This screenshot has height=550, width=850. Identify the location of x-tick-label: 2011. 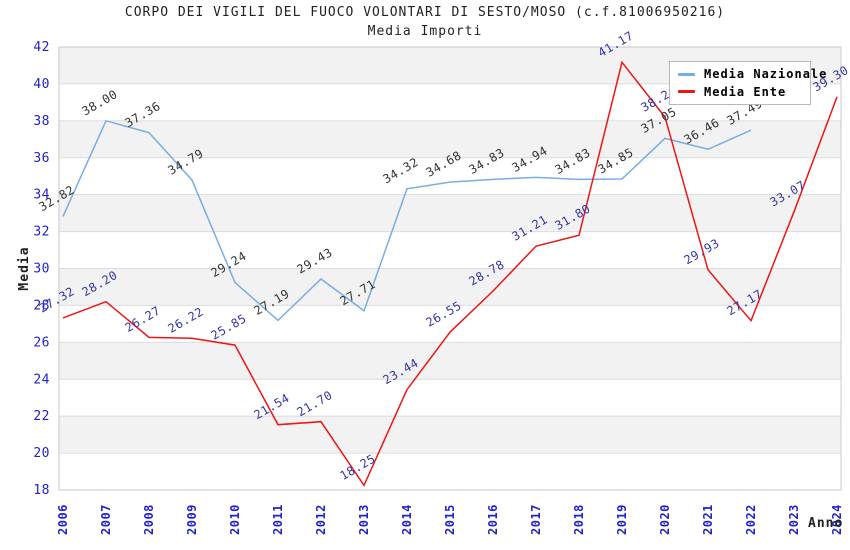
(278, 519).